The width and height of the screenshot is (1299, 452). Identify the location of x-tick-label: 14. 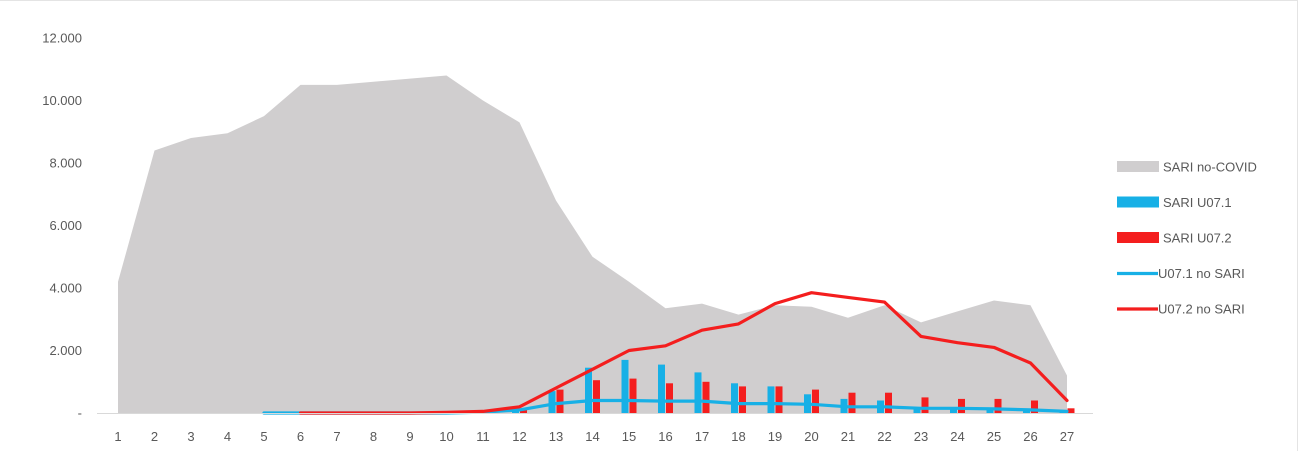
(592, 436).